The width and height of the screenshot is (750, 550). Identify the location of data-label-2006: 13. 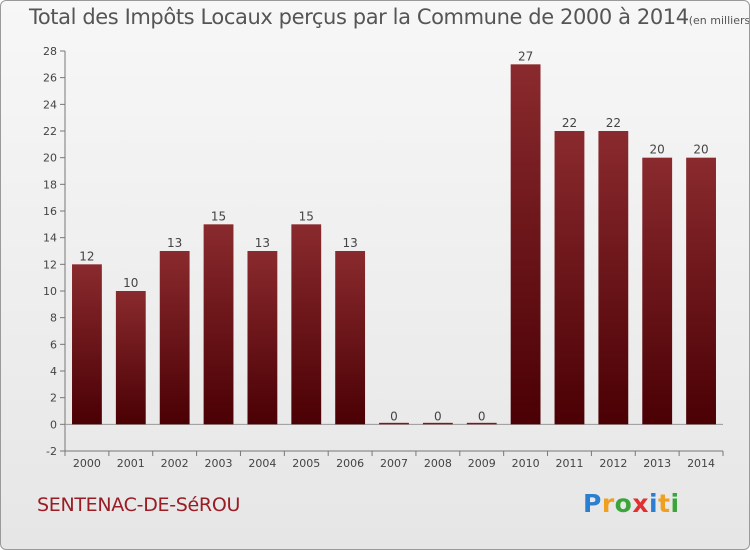
(349, 243).